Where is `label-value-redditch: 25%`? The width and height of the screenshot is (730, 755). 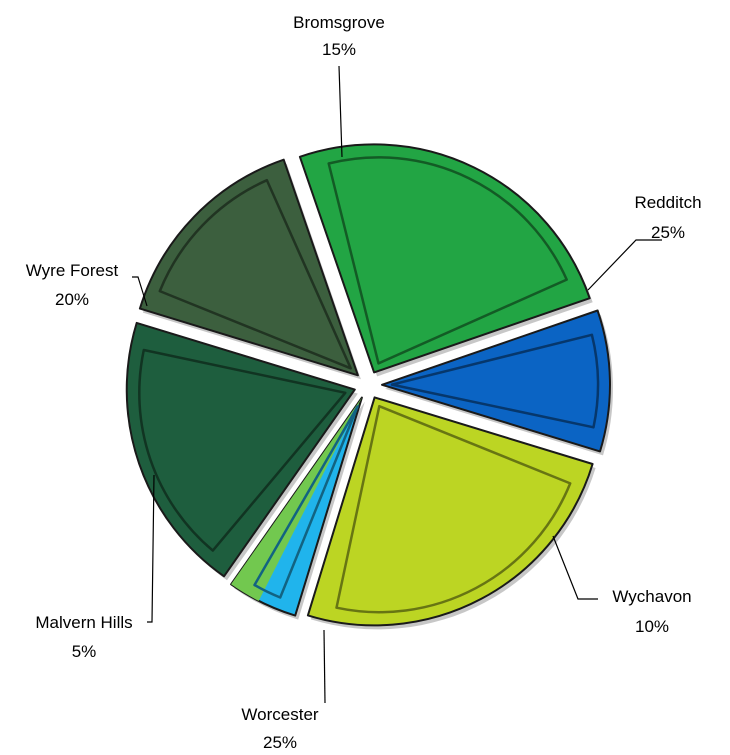 label-value-redditch: 25% is located at coordinates (668, 232).